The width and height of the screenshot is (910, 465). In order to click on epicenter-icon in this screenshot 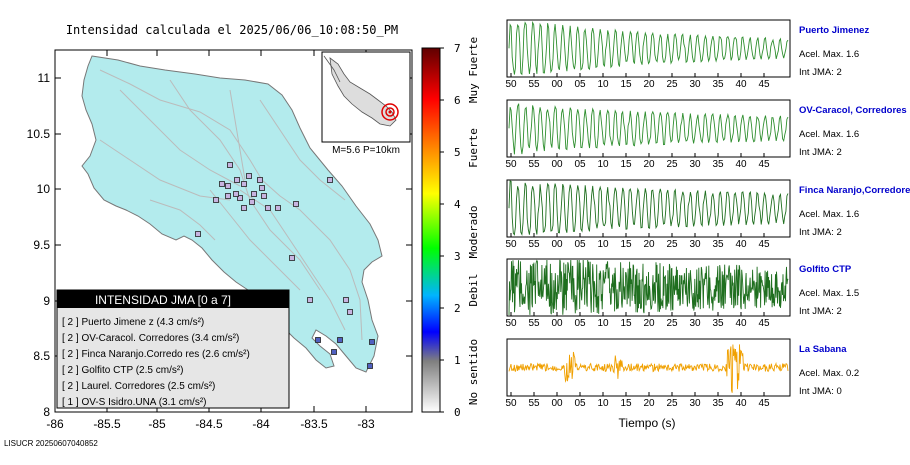, I will do `click(390, 112)`.